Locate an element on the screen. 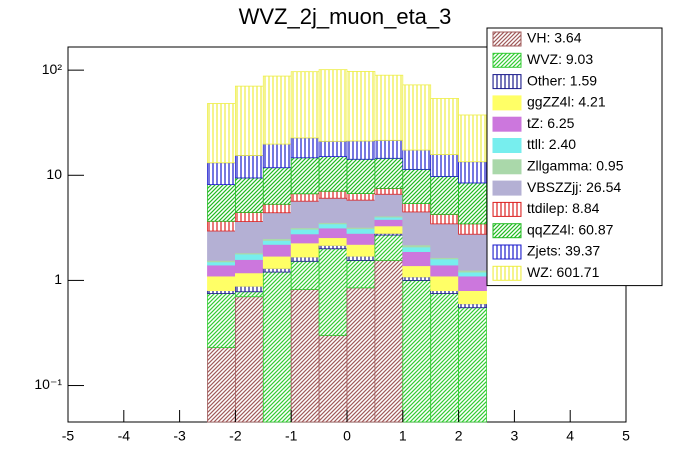  legend-label: ttll: 2.40 is located at coordinates (551, 144).